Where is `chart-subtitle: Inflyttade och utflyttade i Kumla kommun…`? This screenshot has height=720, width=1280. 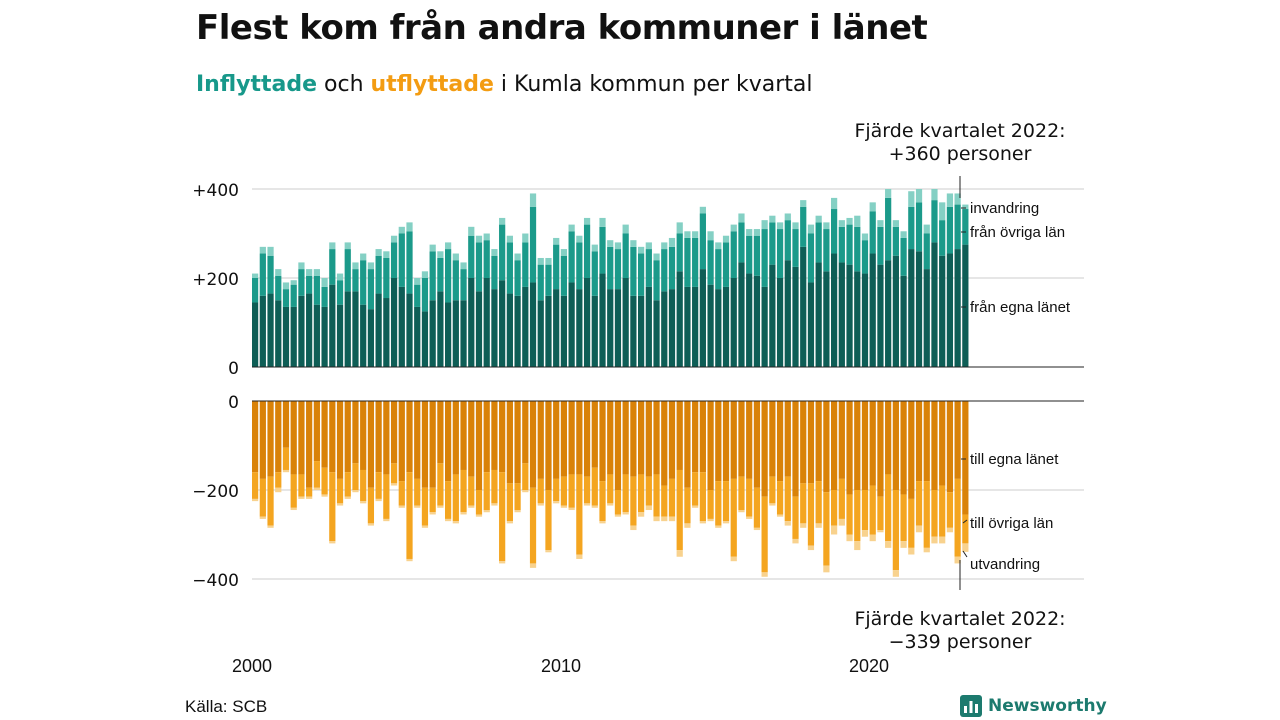
chart-subtitle: Inflyttade och utflyttade i Kumla kommun… is located at coordinates (504, 84).